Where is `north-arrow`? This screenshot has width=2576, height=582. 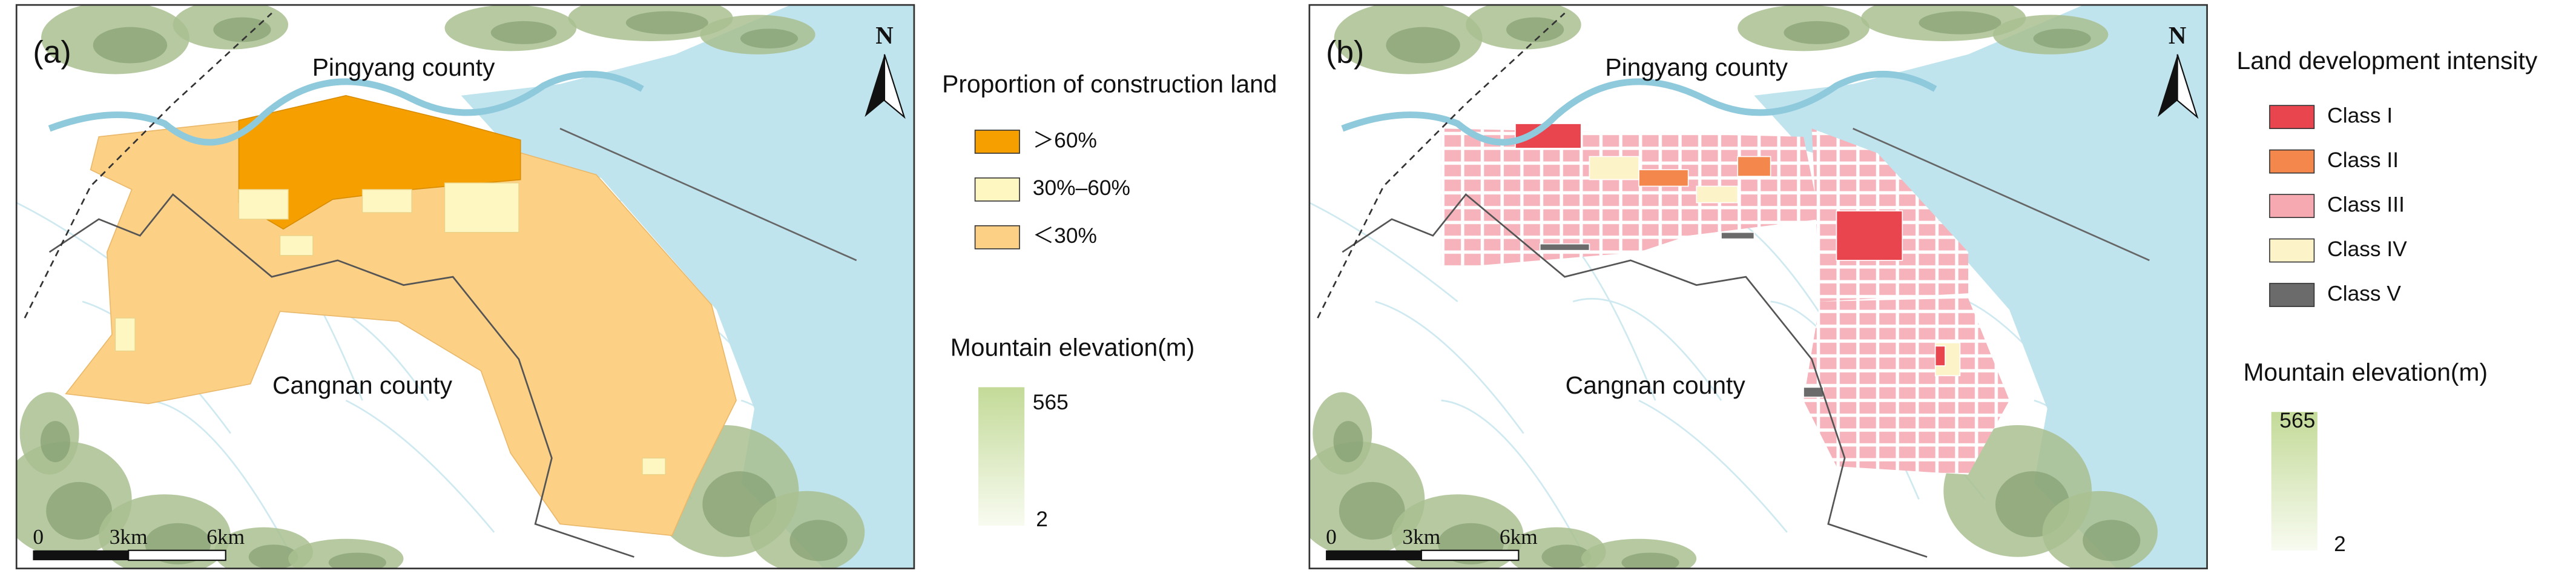 north-arrow is located at coordinates (894, 86).